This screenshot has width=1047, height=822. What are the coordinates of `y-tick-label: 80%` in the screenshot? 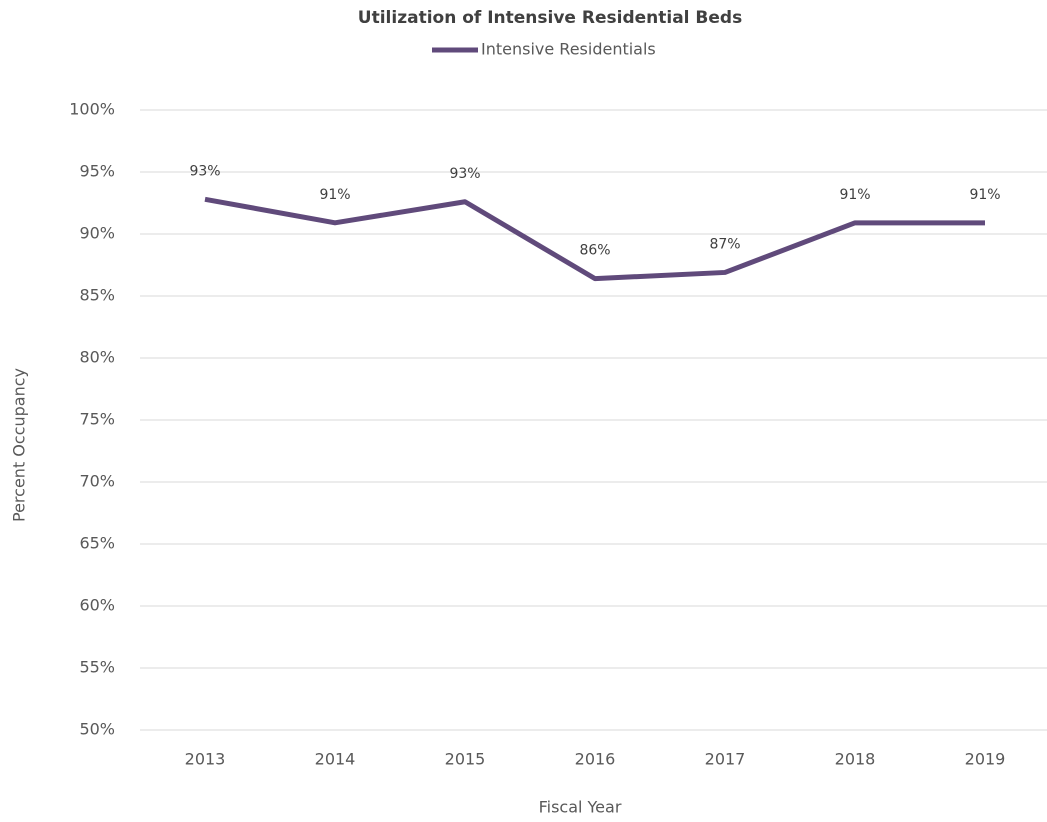 It's located at (97, 357).